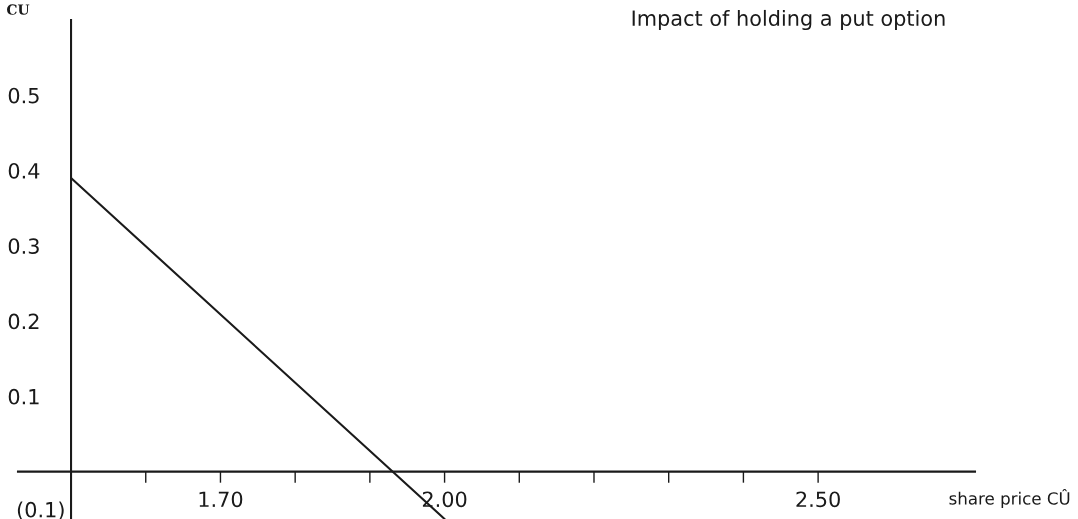 Image resolution: width=1078 pixels, height=519 pixels. What do you see at coordinates (23, 246) in the screenshot?
I see `y-tick-label: 0.3` at bounding box center [23, 246].